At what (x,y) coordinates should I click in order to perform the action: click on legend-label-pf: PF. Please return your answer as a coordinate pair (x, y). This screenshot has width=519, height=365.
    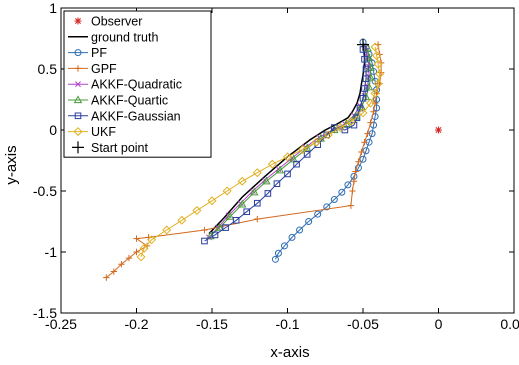
    Looking at the image, I should click on (99, 53).